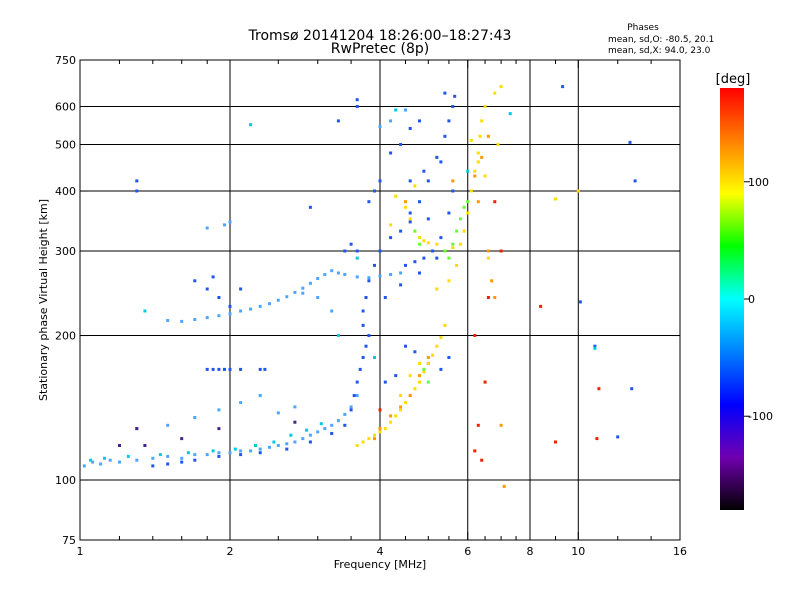  What do you see at coordinates (467, 551) in the screenshot?
I see `x-tick-label: 6` at bounding box center [467, 551].